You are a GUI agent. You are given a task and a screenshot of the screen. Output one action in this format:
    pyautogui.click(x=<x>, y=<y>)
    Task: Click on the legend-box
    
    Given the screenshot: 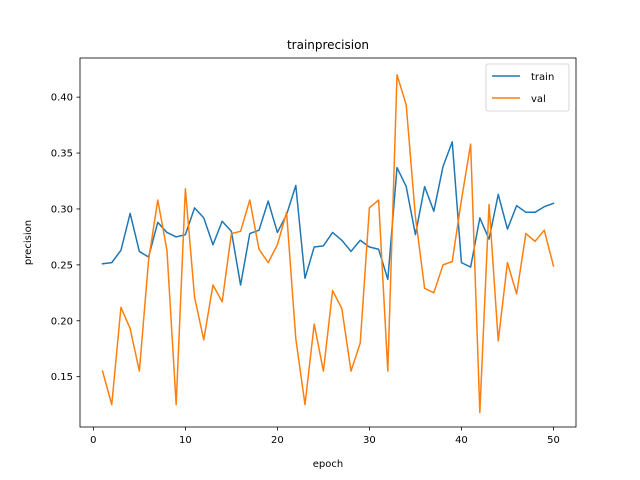 What is the action you would take?
    pyautogui.click(x=527, y=87)
    